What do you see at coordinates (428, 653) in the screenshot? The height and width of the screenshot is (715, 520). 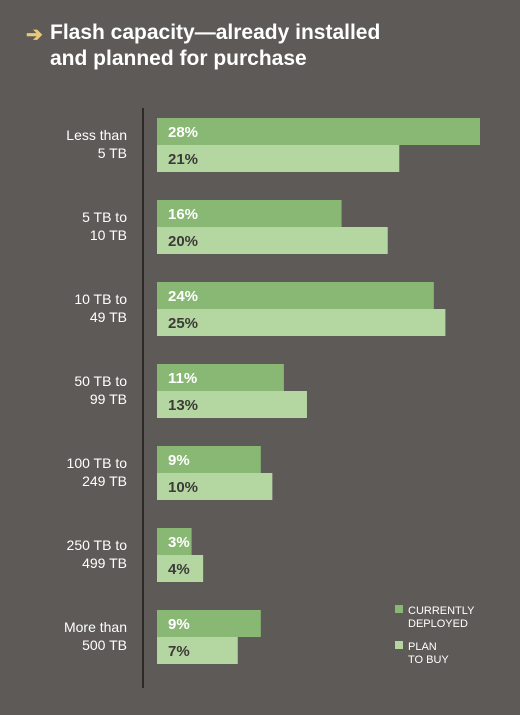 I see `legend-label: PLAN TO BUY` at bounding box center [428, 653].